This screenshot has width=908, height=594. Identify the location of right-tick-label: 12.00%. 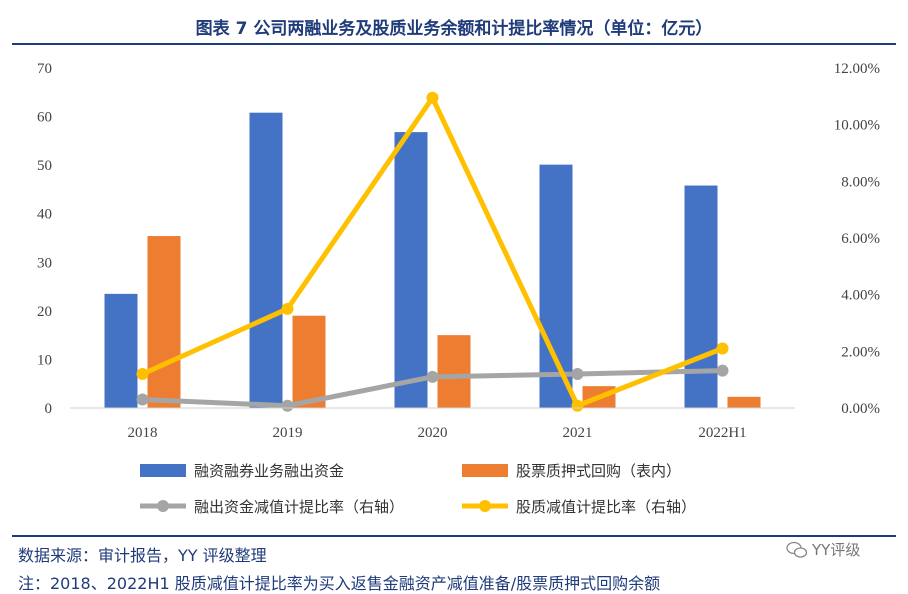
(857, 69).